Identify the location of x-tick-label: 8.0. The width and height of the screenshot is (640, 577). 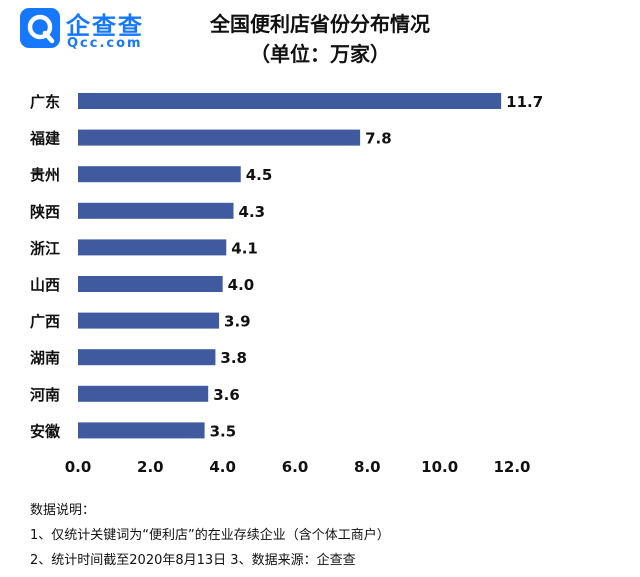
(367, 467).